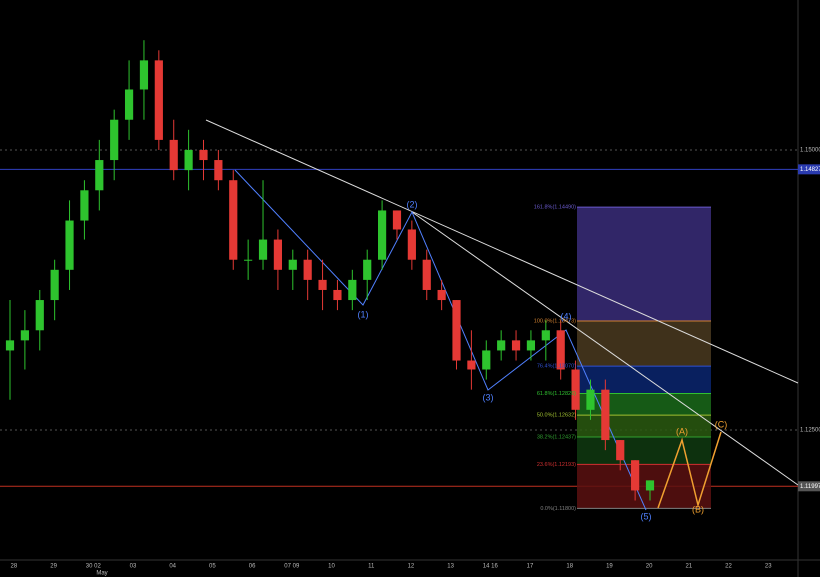  Describe the element at coordinates (566, 316) in the screenshot. I see `wave-label: (4)` at that location.